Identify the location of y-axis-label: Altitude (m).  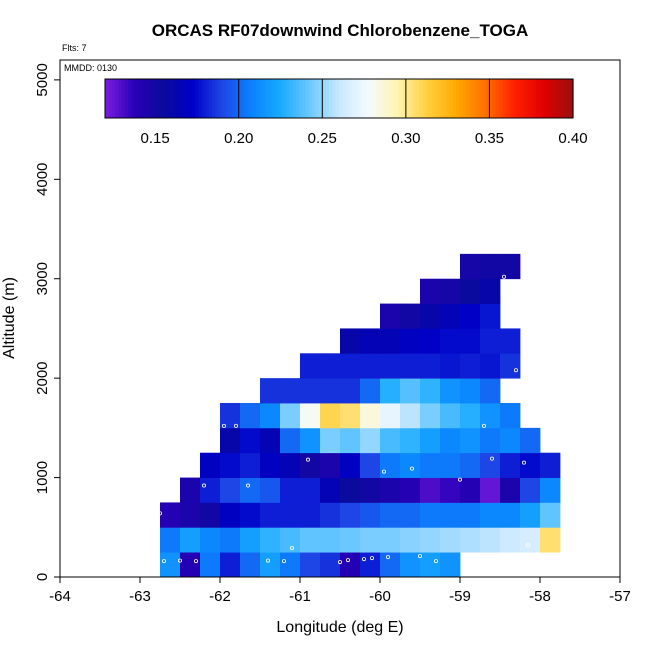
(9, 318).